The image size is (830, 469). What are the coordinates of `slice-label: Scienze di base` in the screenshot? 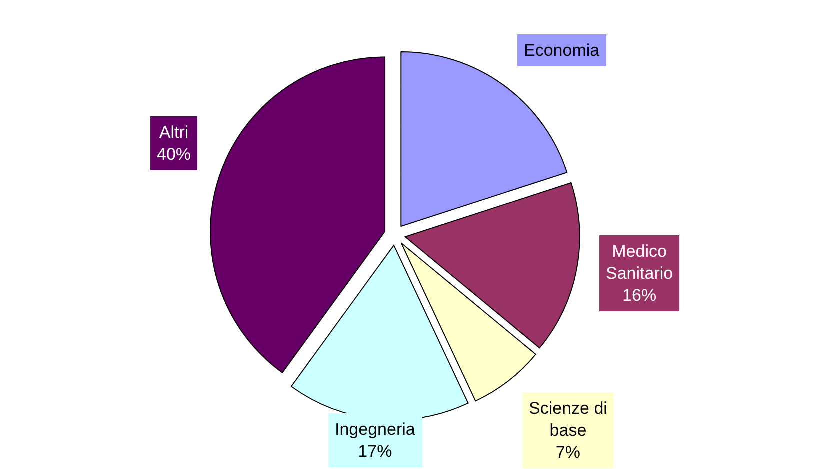 It's located at (568, 419).